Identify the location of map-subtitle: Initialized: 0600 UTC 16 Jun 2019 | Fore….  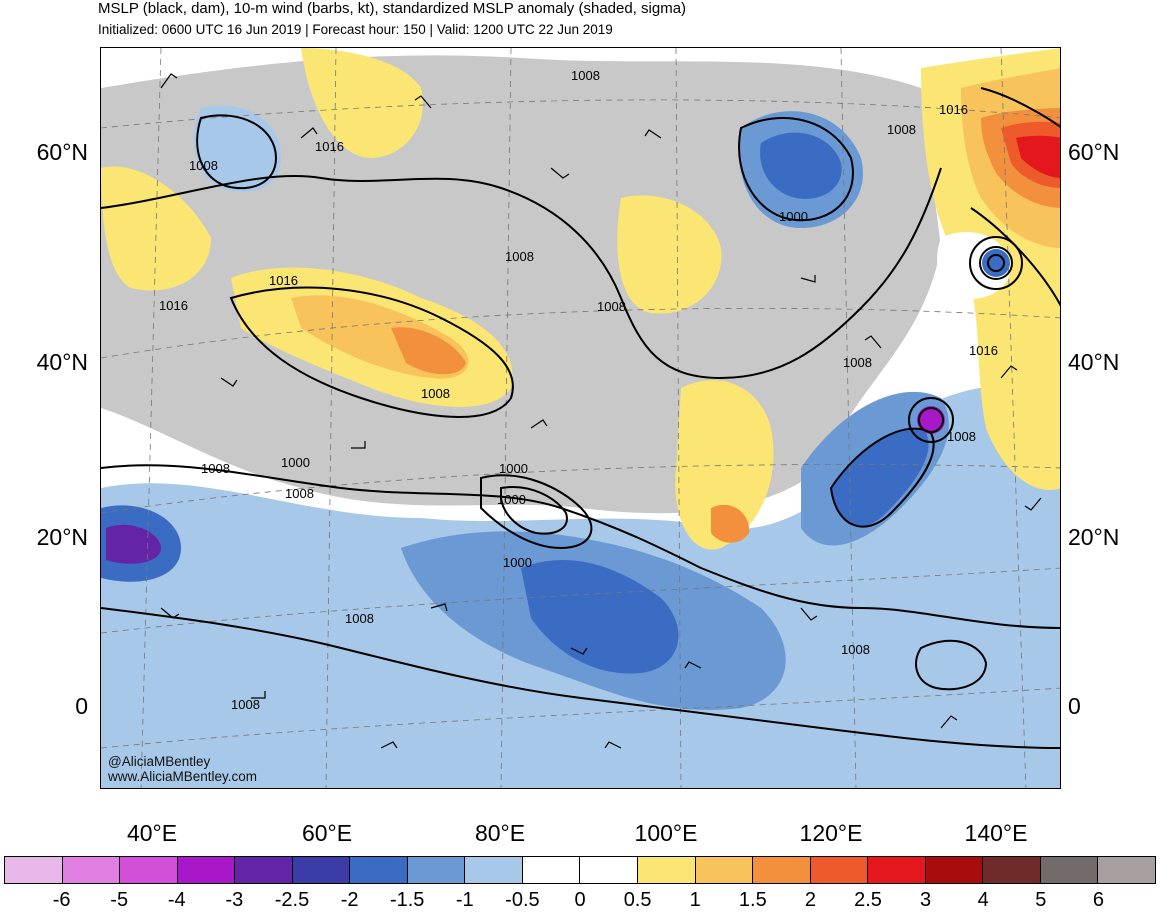
(355, 29).